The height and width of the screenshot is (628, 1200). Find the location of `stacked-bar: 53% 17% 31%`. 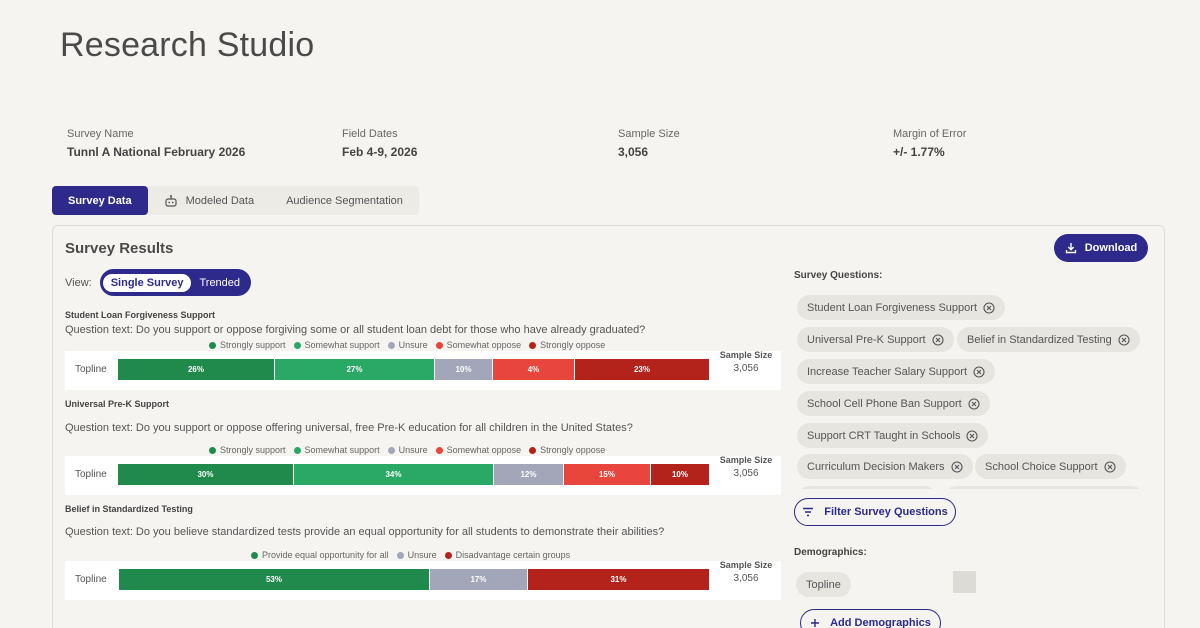

stacked-bar: 53% 17% 31% is located at coordinates (414, 579).